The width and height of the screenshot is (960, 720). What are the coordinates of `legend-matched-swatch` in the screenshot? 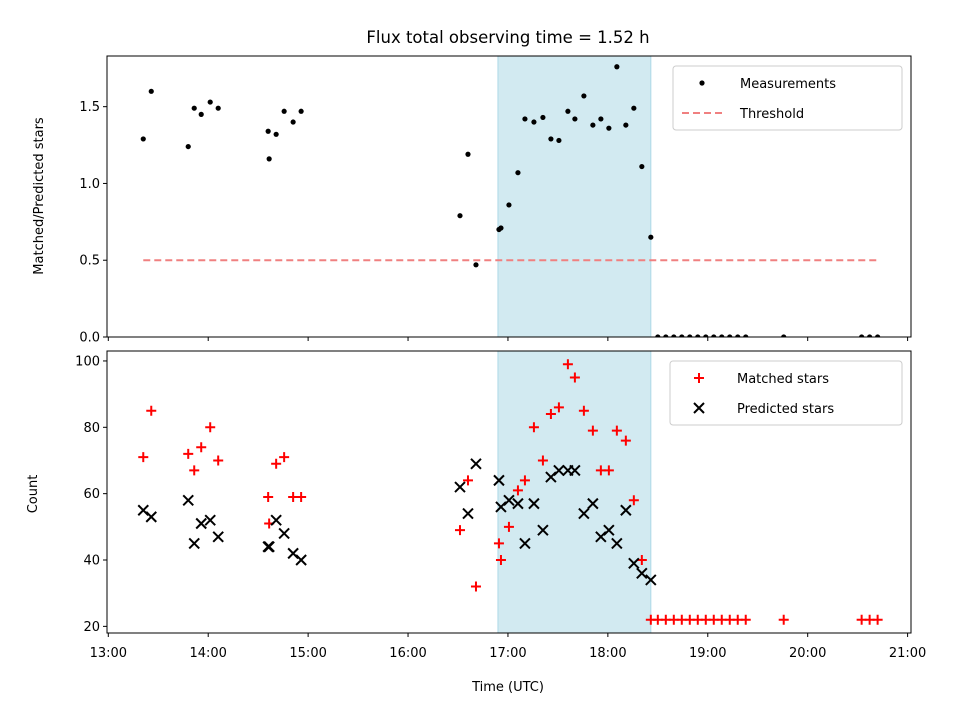 It's located at (699, 378).